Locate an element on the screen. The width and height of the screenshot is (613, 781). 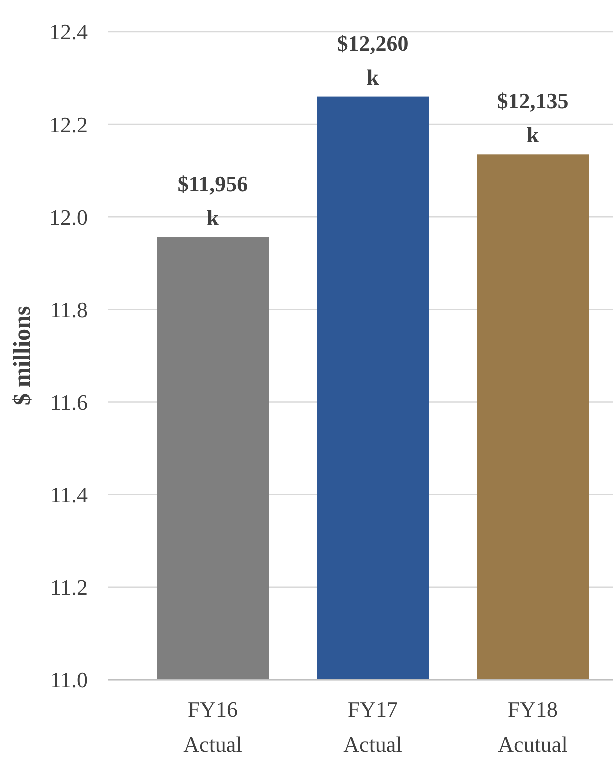
y-axis-title: $ millions is located at coordinates (23, 356).